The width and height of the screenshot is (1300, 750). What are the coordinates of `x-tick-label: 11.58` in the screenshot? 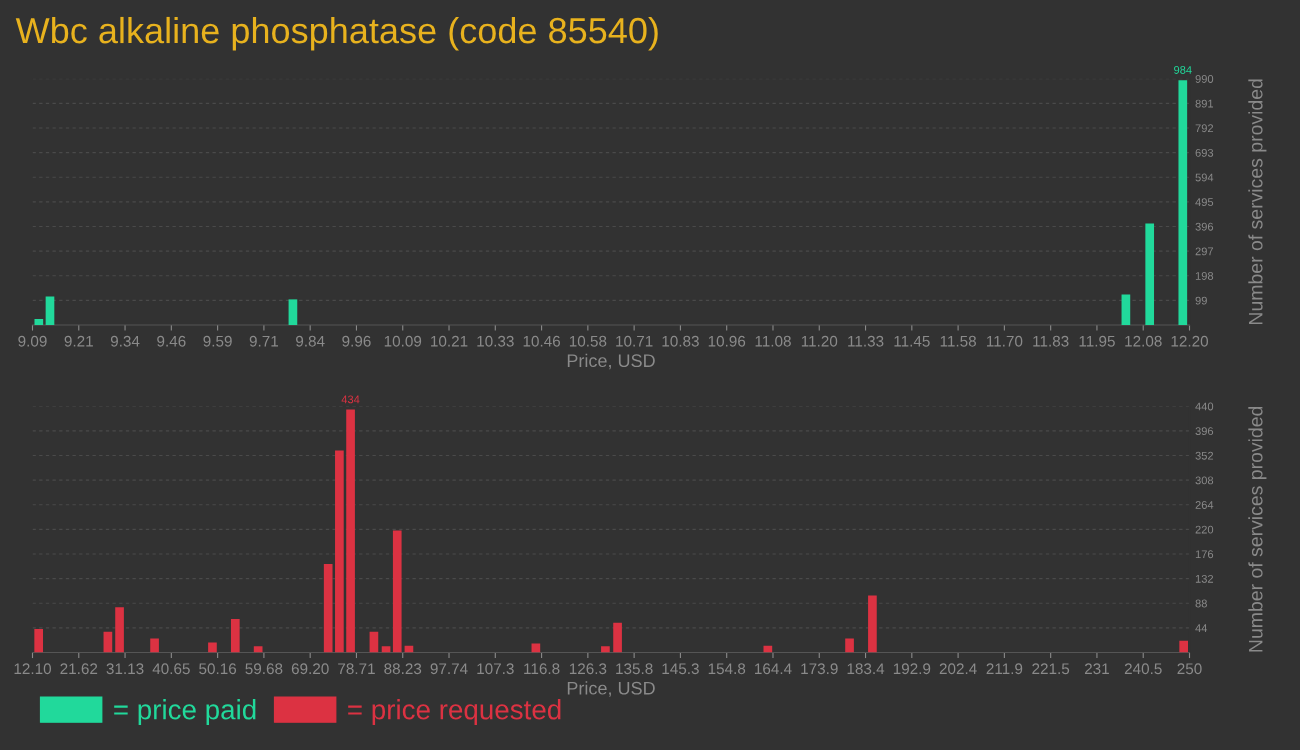 It's located at (958, 341).